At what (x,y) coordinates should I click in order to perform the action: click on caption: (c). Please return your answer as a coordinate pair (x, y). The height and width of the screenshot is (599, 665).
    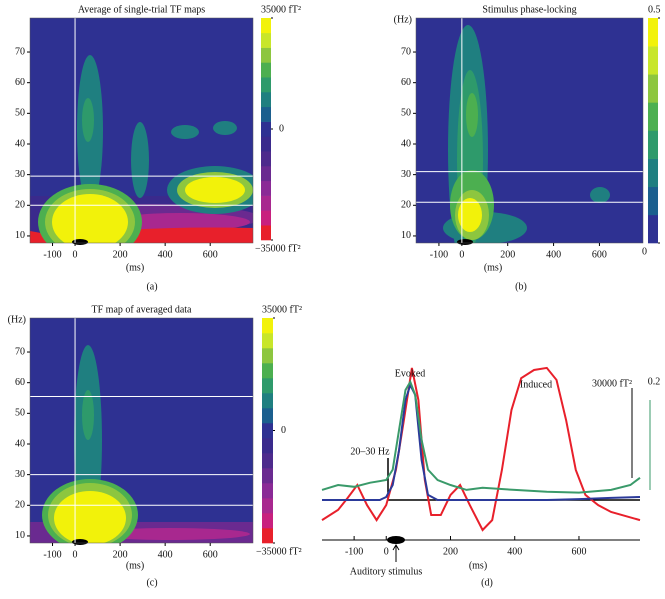
    Looking at the image, I should click on (151, 582).